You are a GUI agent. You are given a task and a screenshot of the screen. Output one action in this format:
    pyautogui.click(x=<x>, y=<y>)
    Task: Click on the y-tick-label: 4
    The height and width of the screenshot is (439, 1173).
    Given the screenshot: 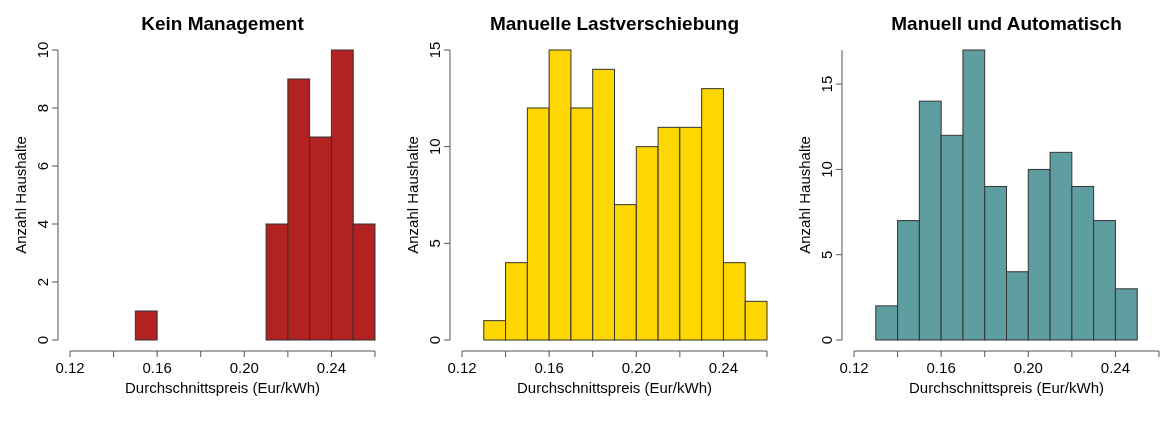 What is the action you would take?
    pyautogui.click(x=42, y=224)
    